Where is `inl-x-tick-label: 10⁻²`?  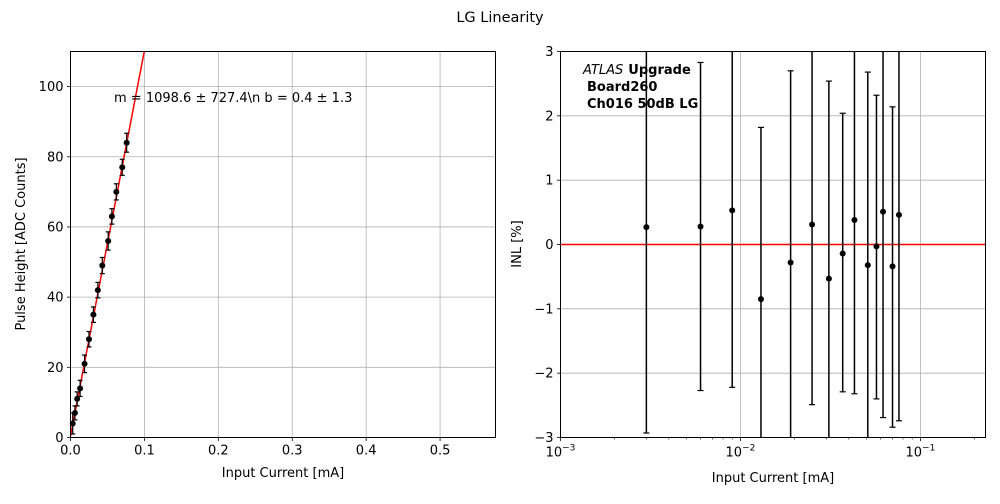 inl-x-tick-label: 10⁻² is located at coordinates (741, 452).